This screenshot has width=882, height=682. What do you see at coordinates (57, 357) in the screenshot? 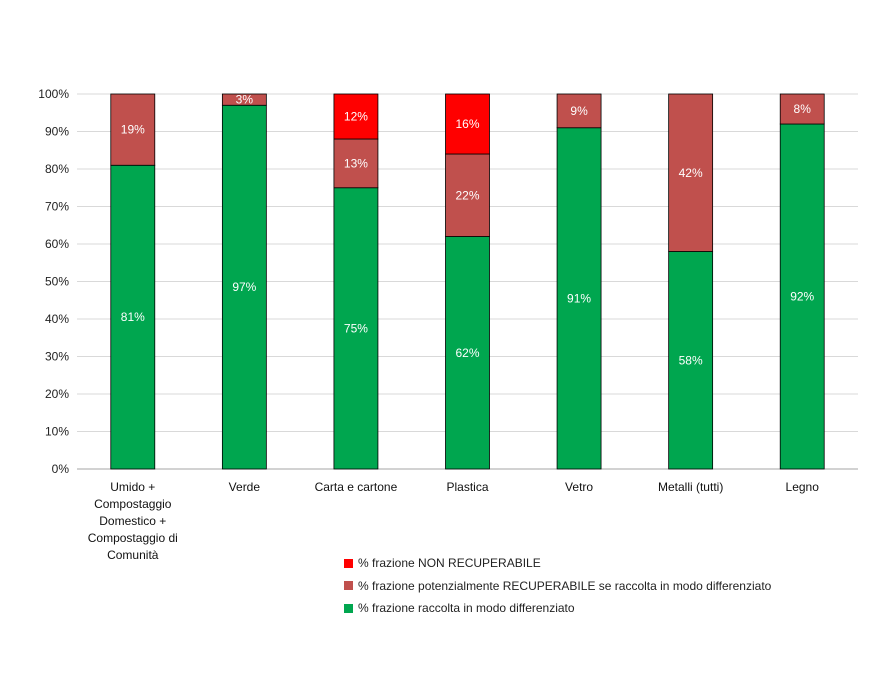
I see `y-tick-label: 30%` at bounding box center [57, 357].